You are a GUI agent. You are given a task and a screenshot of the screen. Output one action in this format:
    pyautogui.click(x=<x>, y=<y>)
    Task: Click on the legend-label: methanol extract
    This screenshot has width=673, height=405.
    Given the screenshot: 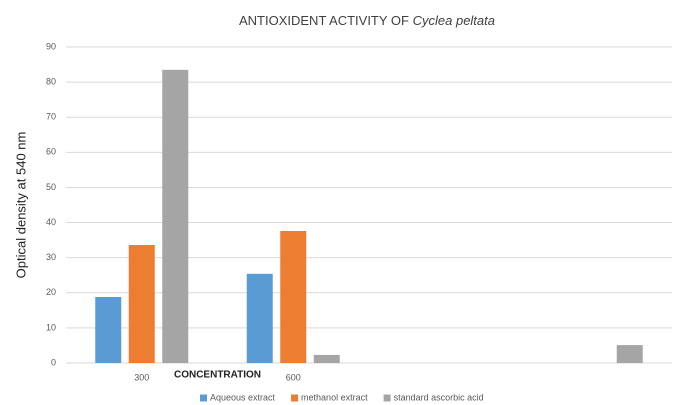 What is the action you would take?
    pyautogui.click(x=334, y=397)
    